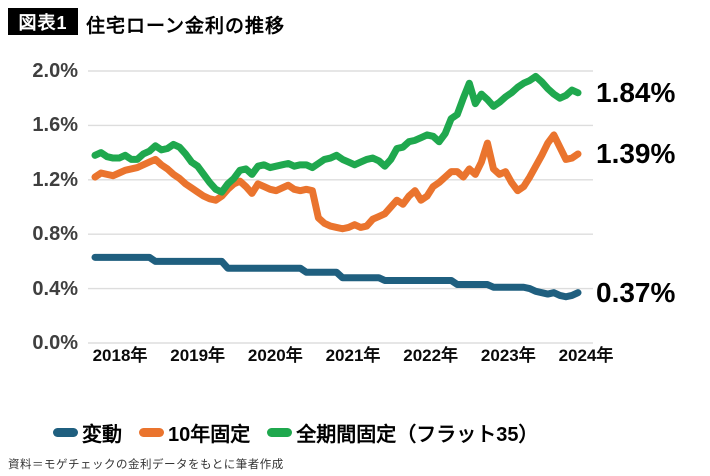 This screenshot has width=710, height=476. What do you see at coordinates (417, 435) in the screenshot?
I see `legend-item-label: 全期間固定（フラット35）` at bounding box center [417, 435].